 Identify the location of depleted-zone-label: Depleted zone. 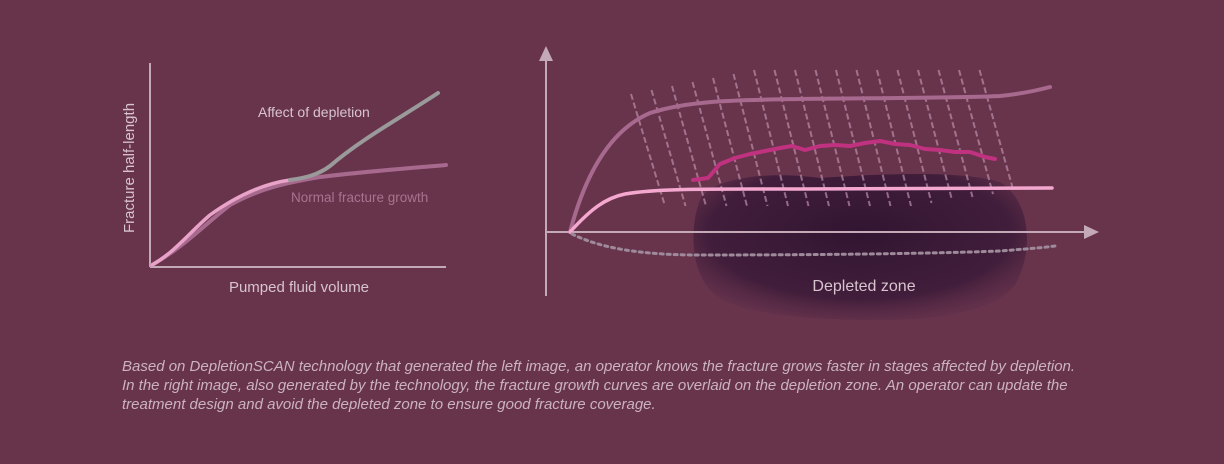
(863, 286).